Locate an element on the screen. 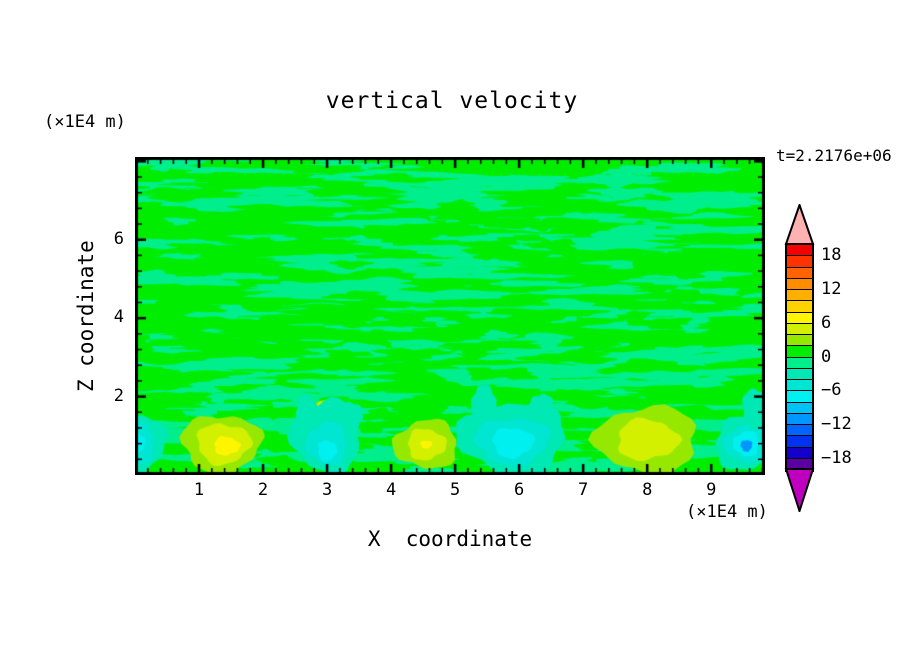 The height and width of the screenshot is (654, 904). colorbar is located at coordinates (799, 357).